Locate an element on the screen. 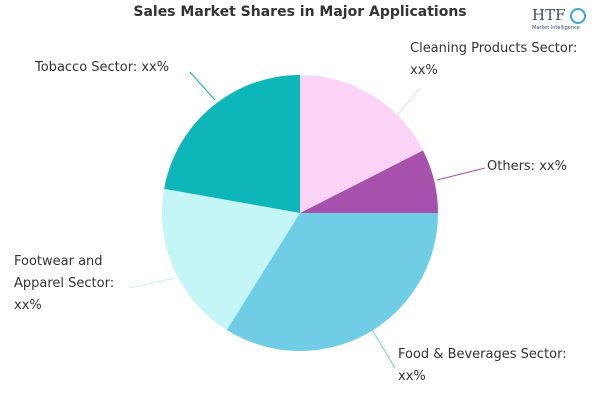  label-footwear-apparel: Footwear and Apparel Sector: xx% is located at coordinates (64, 283).